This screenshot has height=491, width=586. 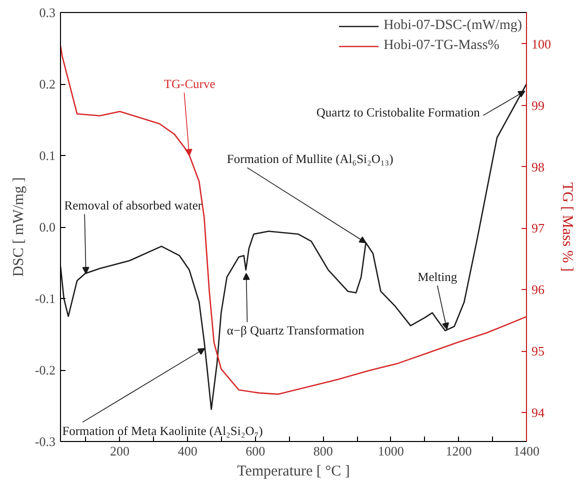 What do you see at coordinates (162, 431) in the screenshot?
I see `annotation: Formation of Meta Kaolinite (Al₂Si₂O₇)` at bounding box center [162, 431].